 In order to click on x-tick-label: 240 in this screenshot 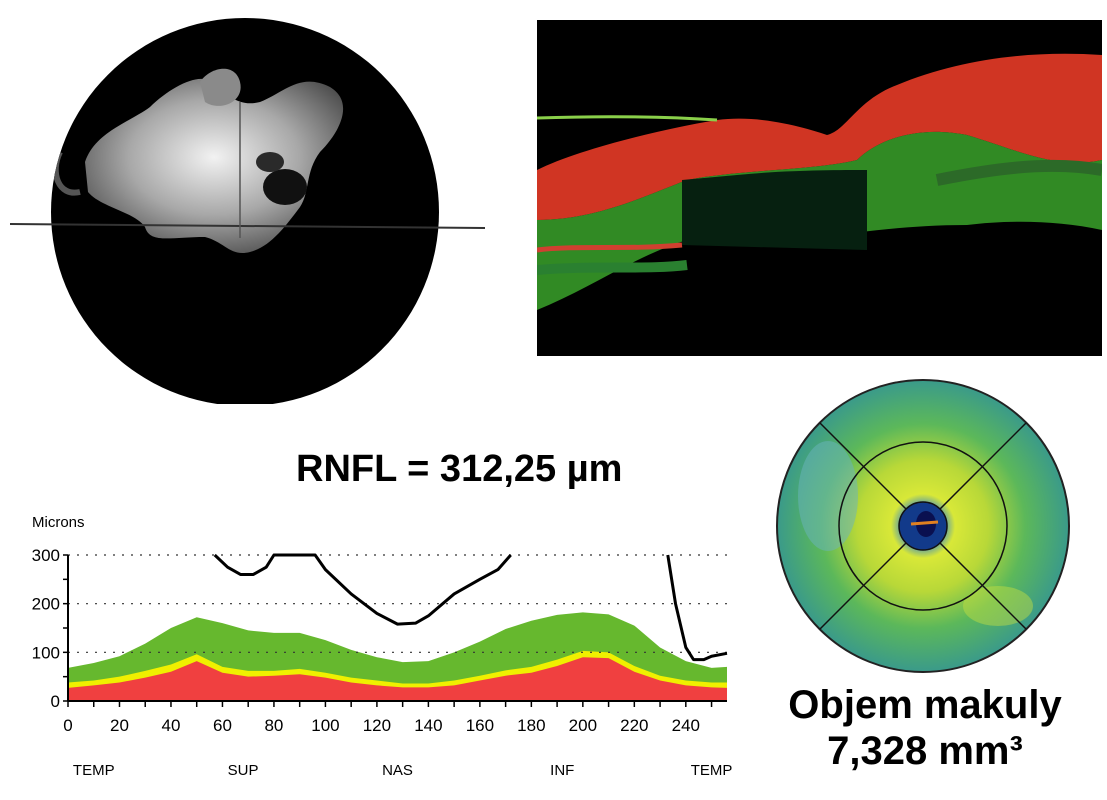, I will do `click(686, 725)`.